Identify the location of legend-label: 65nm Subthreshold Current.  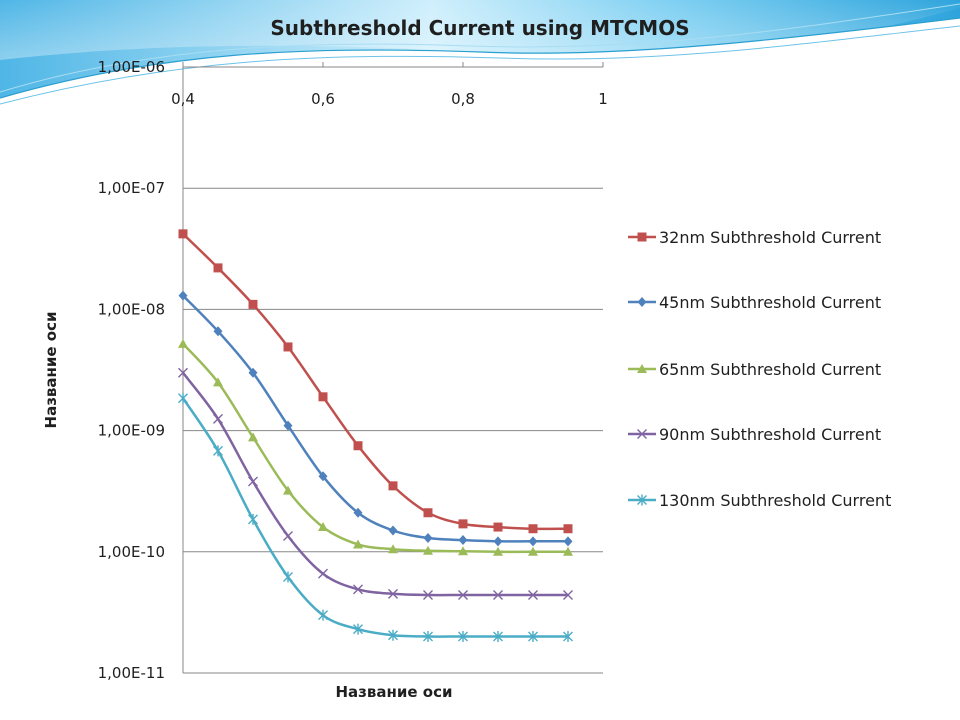
(770, 369).